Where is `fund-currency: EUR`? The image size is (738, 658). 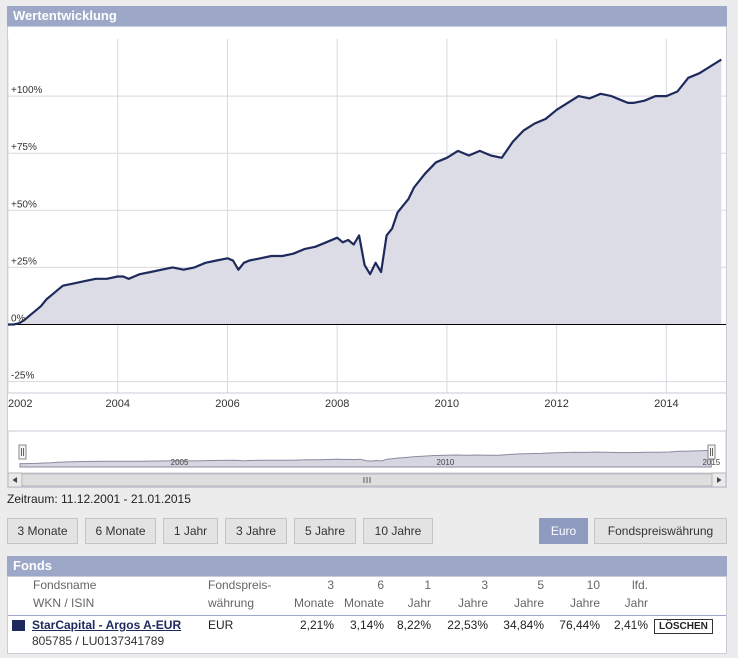 fund-currency: EUR is located at coordinates (221, 625).